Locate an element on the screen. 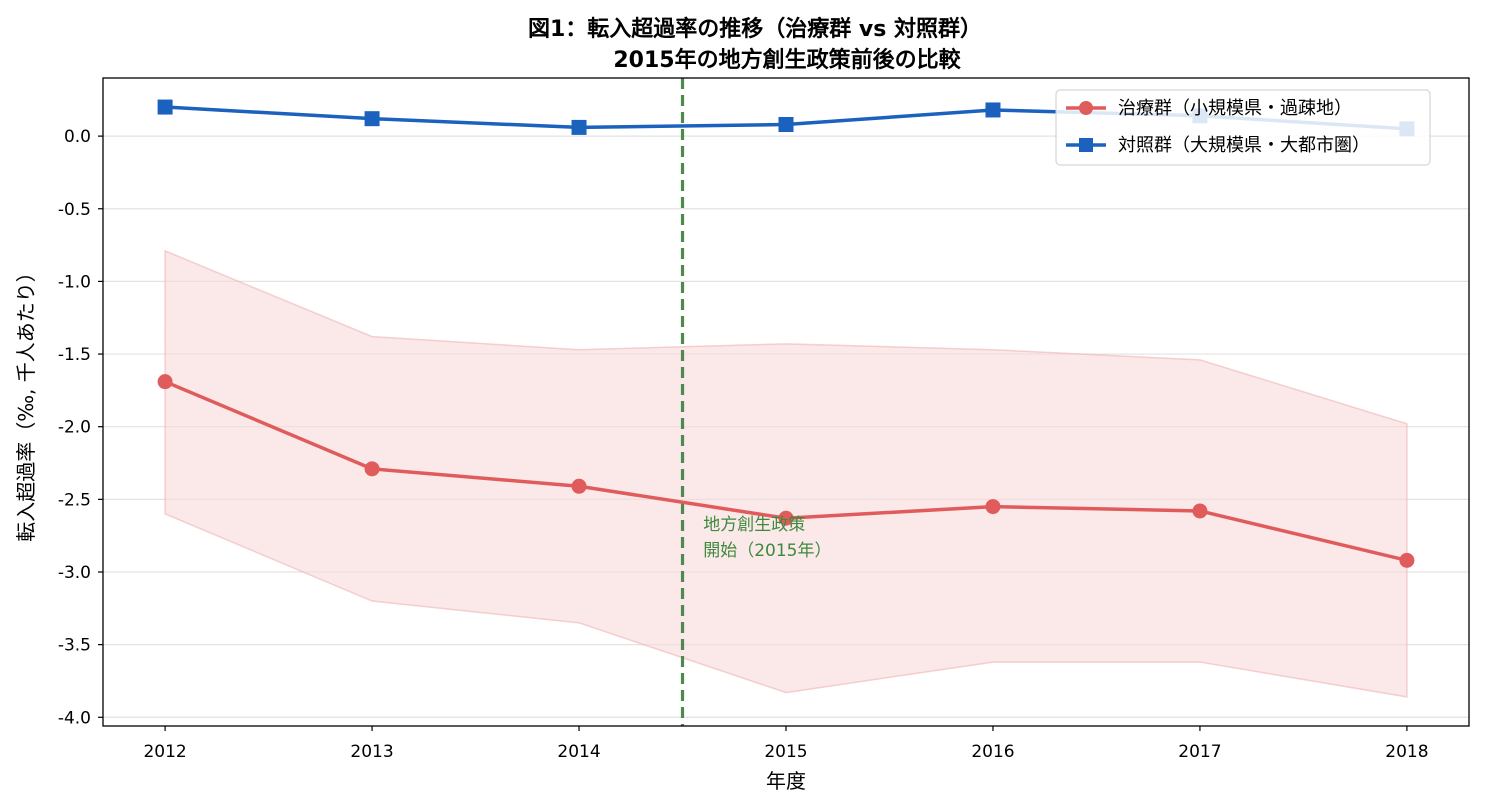  y-tick-label: -3.0 is located at coordinates (74, 573).